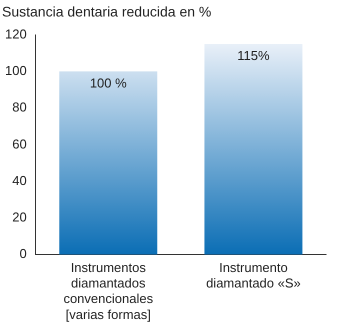 The image size is (338, 331). What do you see at coordinates (19, 107) in the screenshot?
I see `y-tick-label: 80` at bounding box center [19, 107].